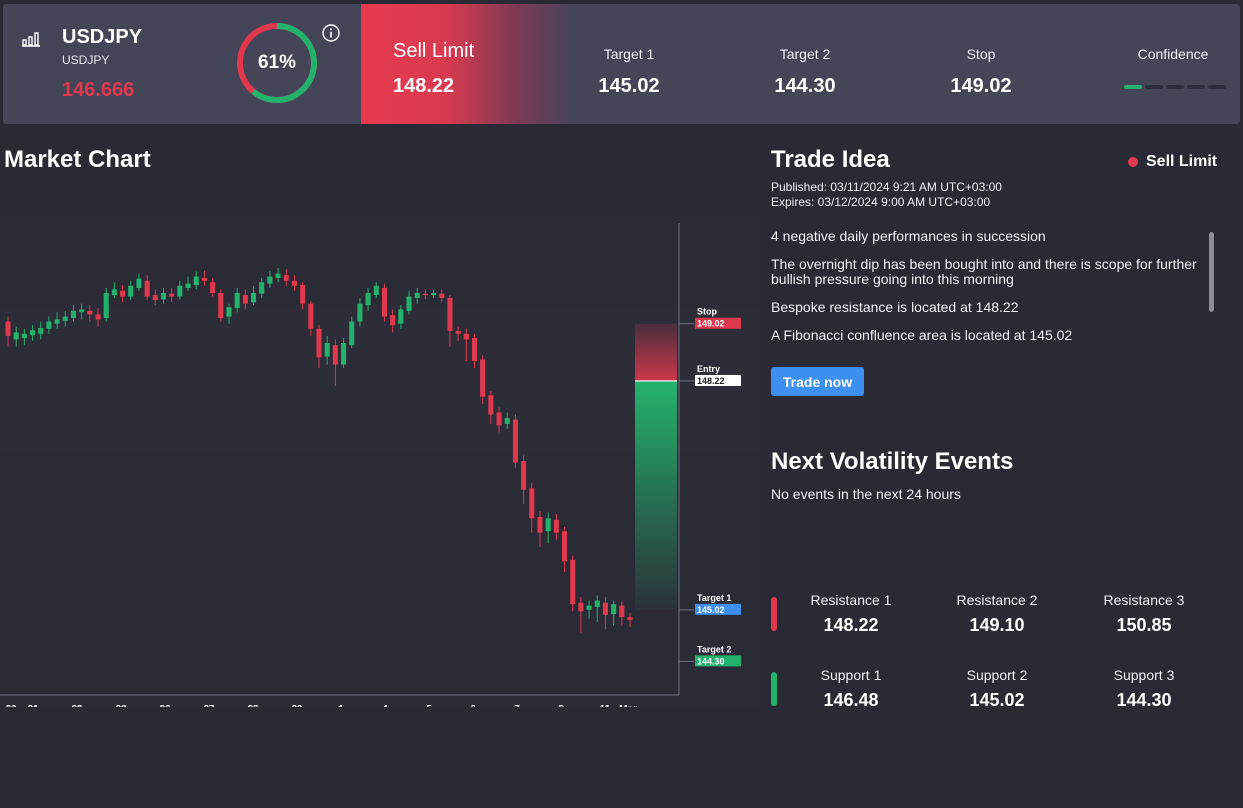 Image resolution: width=1243 pixels, height=808 pixels. Describe the element at coordinates (711, 661) in the screenshot. I see `target2-level-value: 144.30` at that location.